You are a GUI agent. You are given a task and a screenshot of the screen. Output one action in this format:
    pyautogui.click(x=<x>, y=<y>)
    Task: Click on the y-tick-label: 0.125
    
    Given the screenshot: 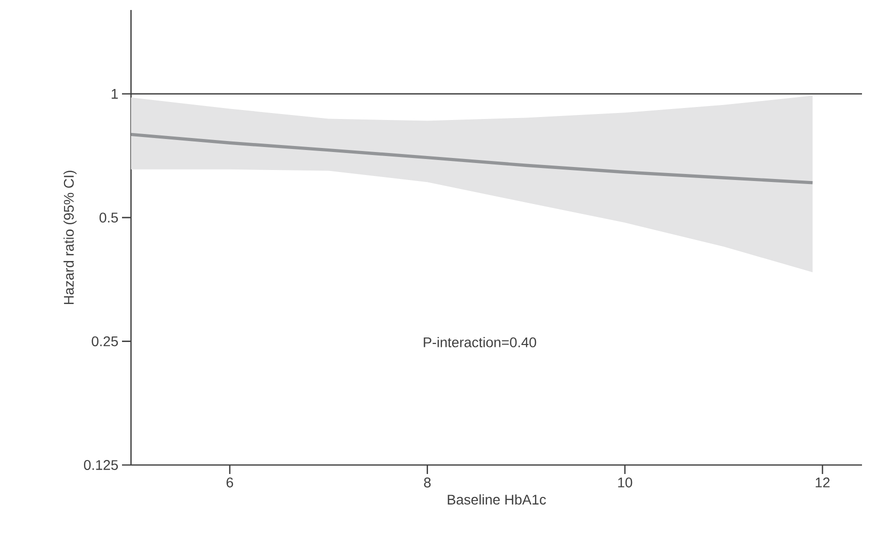 What is the action you would take?
    pyautogui.click(x=101, y=465)
    